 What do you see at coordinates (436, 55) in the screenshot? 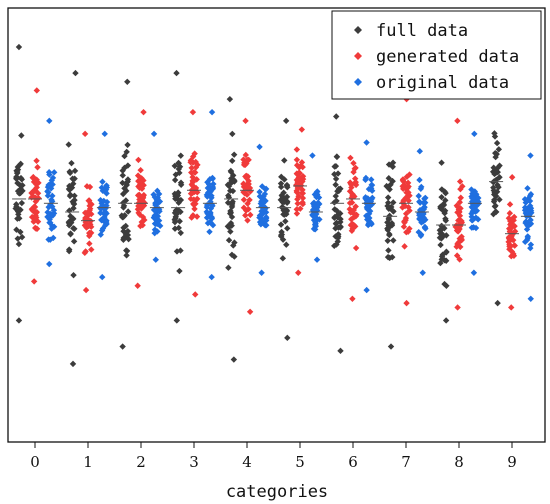
I see `legend: full data generated data original data` at bounding box center [436, 55].